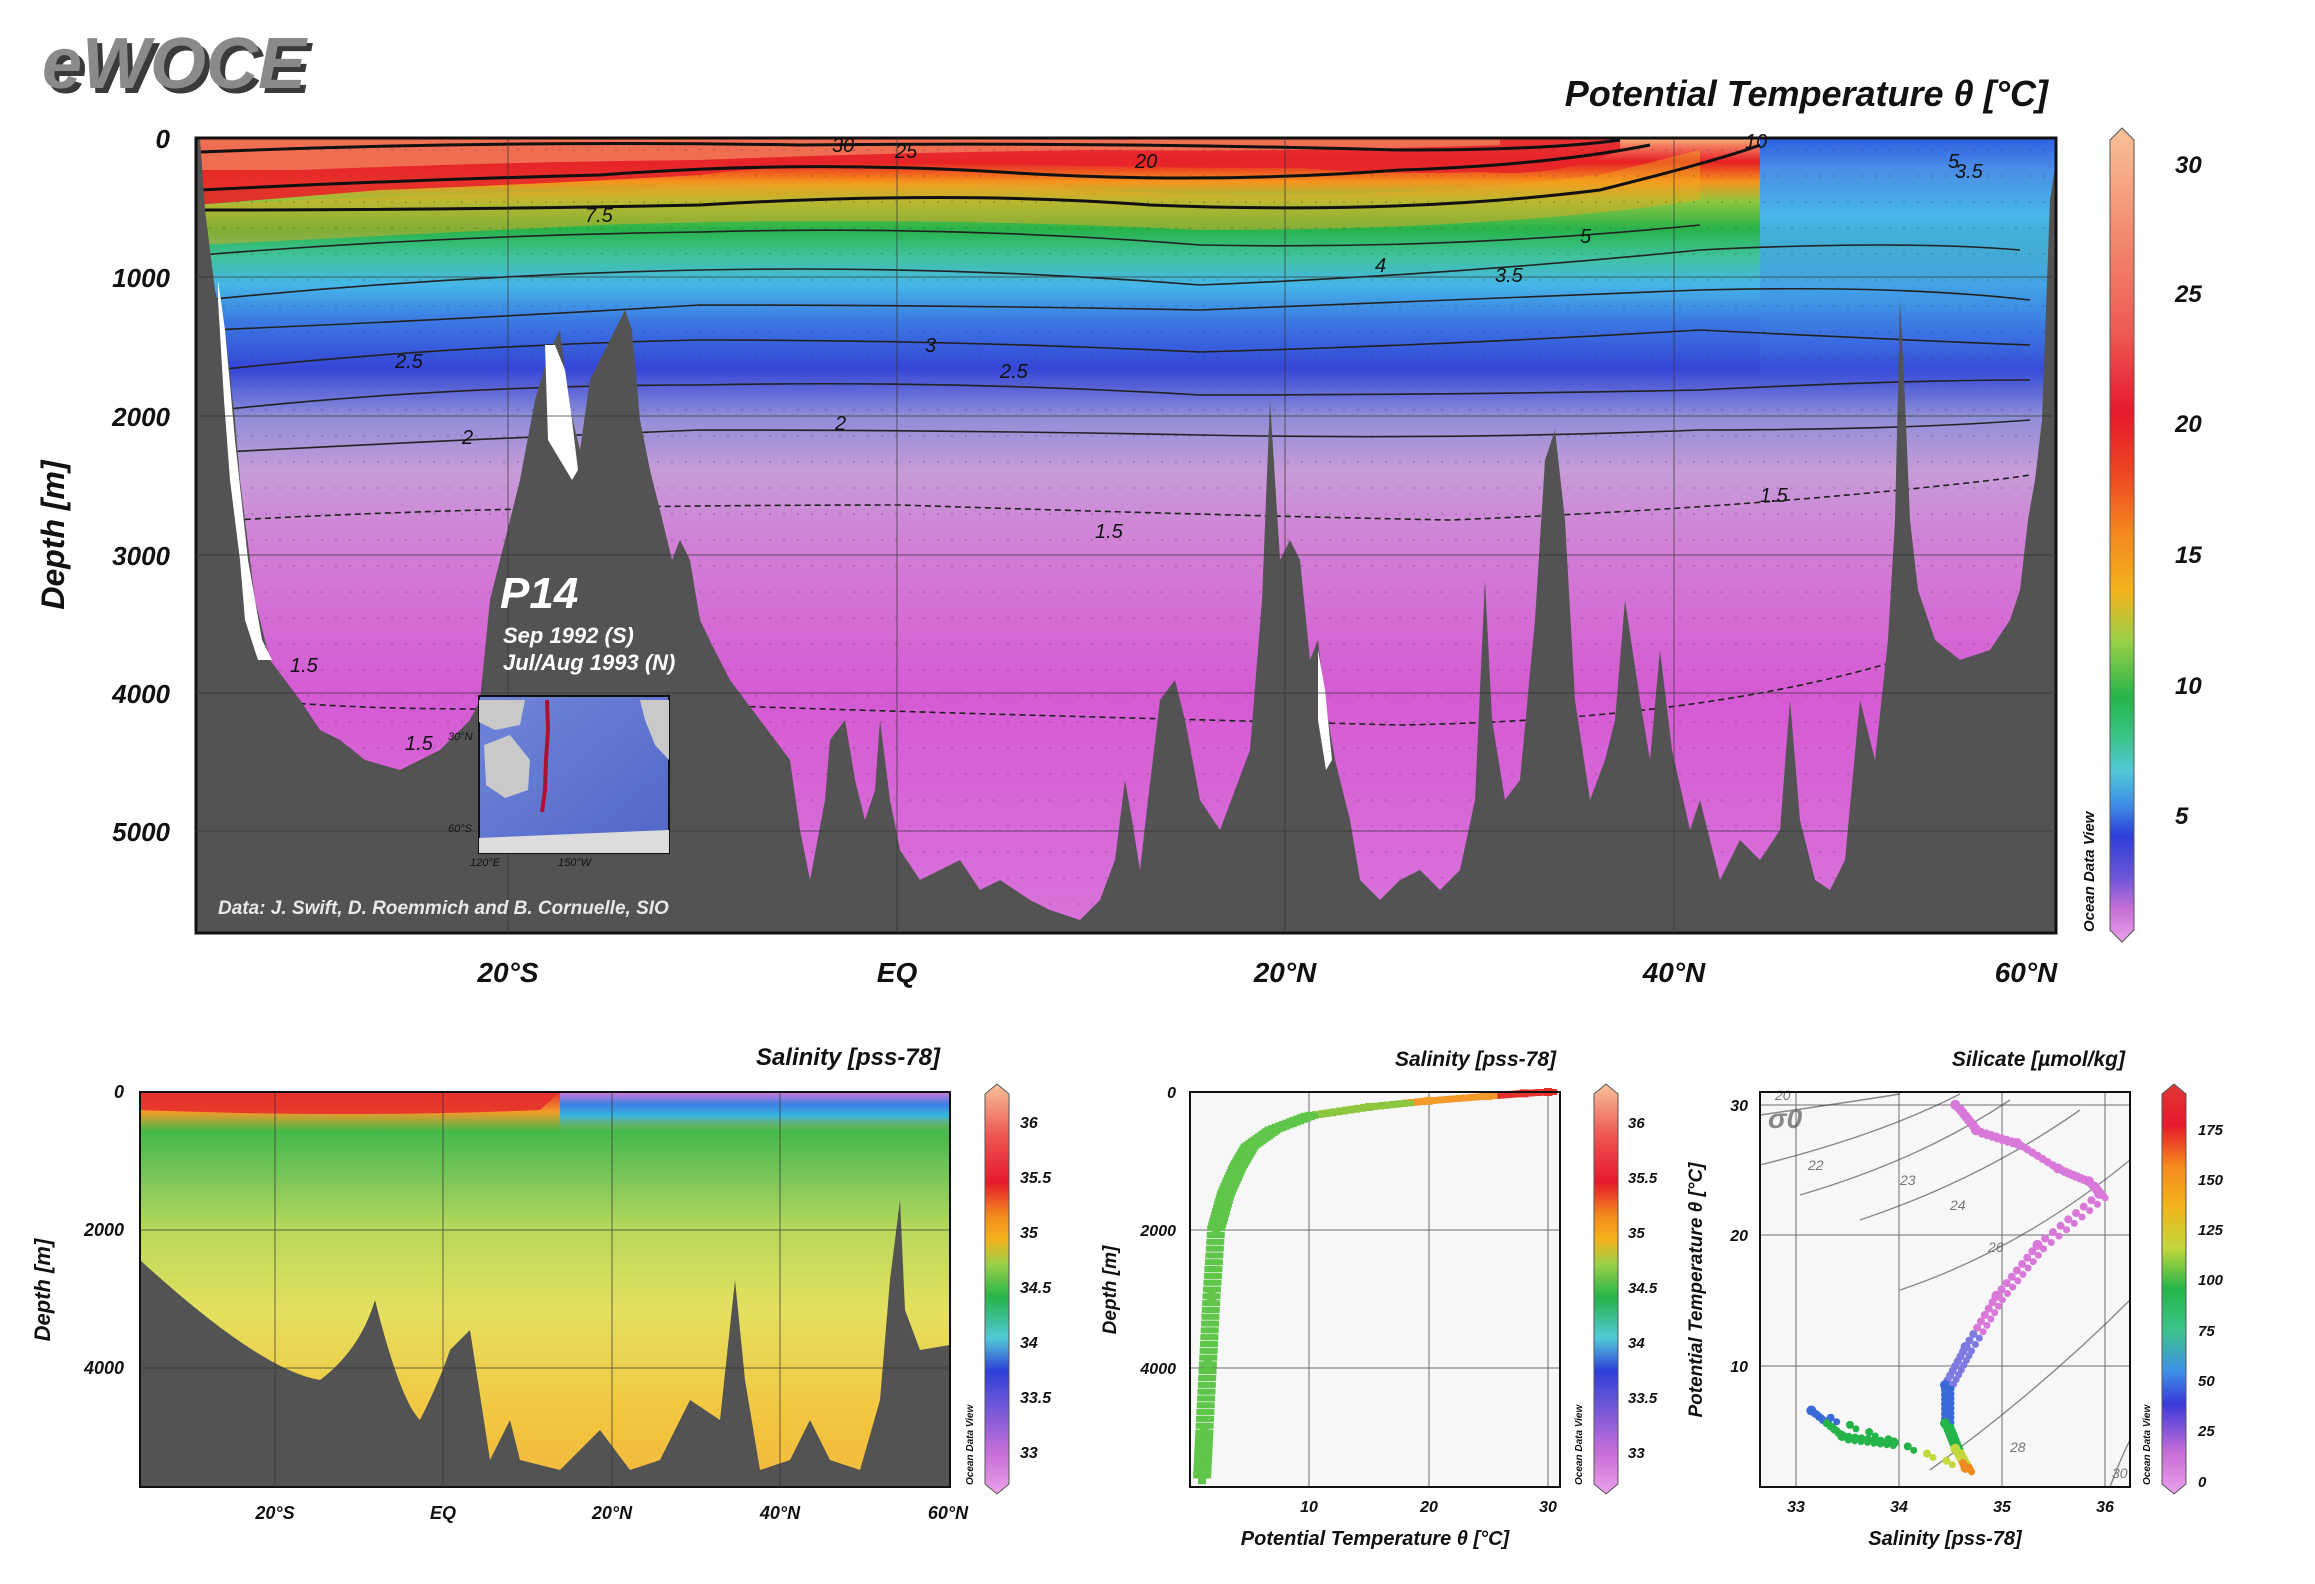 The height and width of the screenshot is (1584, 2315). Describe the element at coordinates (2188, 165) in the screenshot. I see `colorbar-tick-label: 30` at that location.